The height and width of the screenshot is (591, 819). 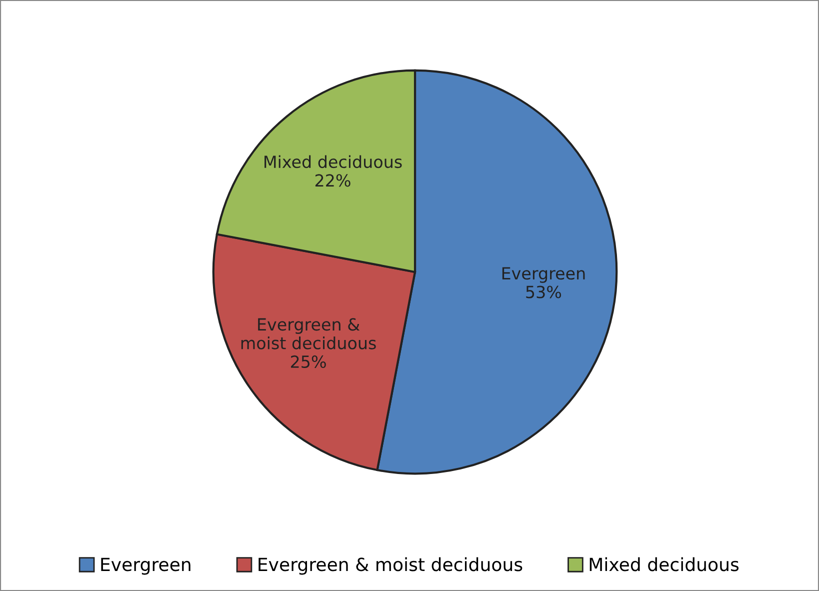 What do you see at coordinates (390, 566) in the screenshot?
I see `legend-label: Evergreen & moist deciduous` at bounding box center [390, 566].